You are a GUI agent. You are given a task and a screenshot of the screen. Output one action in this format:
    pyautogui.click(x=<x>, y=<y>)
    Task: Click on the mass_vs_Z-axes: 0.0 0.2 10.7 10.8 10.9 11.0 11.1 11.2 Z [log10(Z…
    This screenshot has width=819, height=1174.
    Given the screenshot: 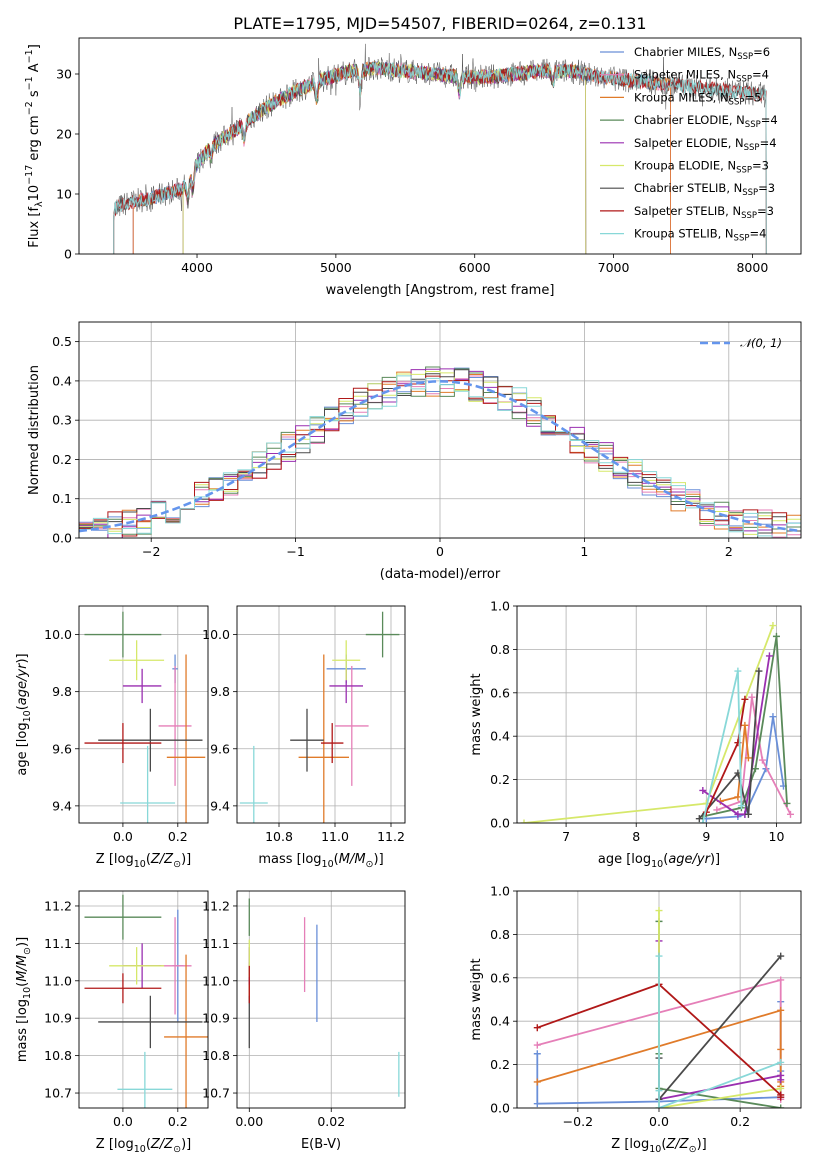 What is the action you would take?
    pyautogui.click(x=112, y=1022)
    